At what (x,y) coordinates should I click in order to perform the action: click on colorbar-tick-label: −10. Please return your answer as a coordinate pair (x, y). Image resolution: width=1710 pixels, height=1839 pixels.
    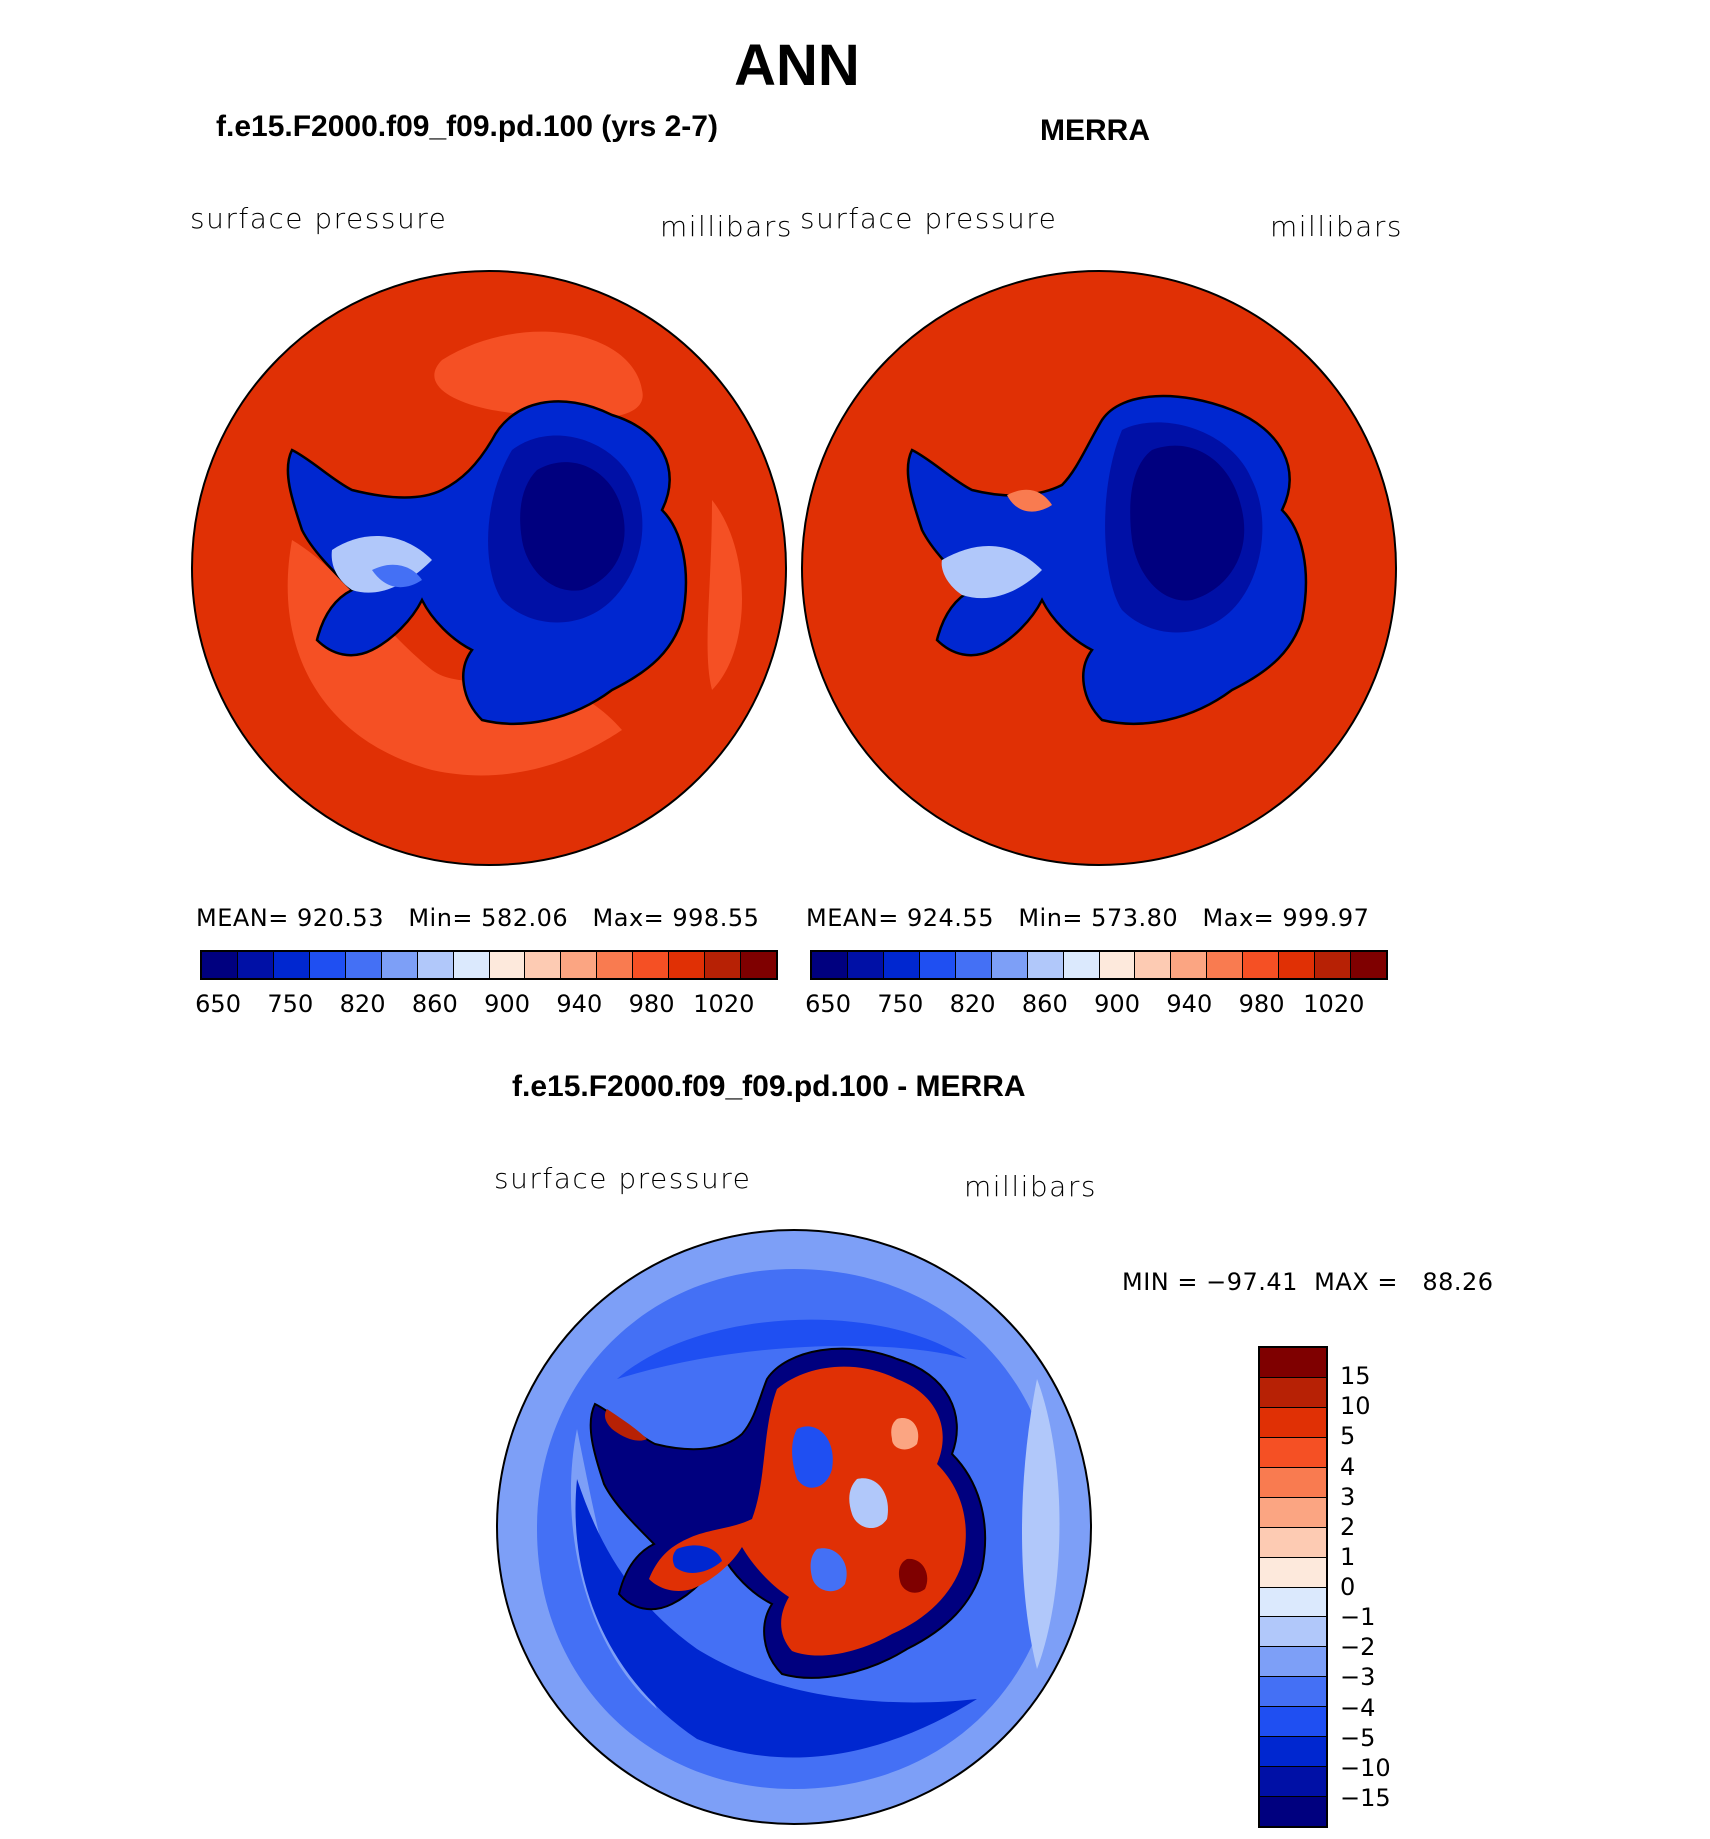
    Looking at the image, I should click on (1365, 1767).